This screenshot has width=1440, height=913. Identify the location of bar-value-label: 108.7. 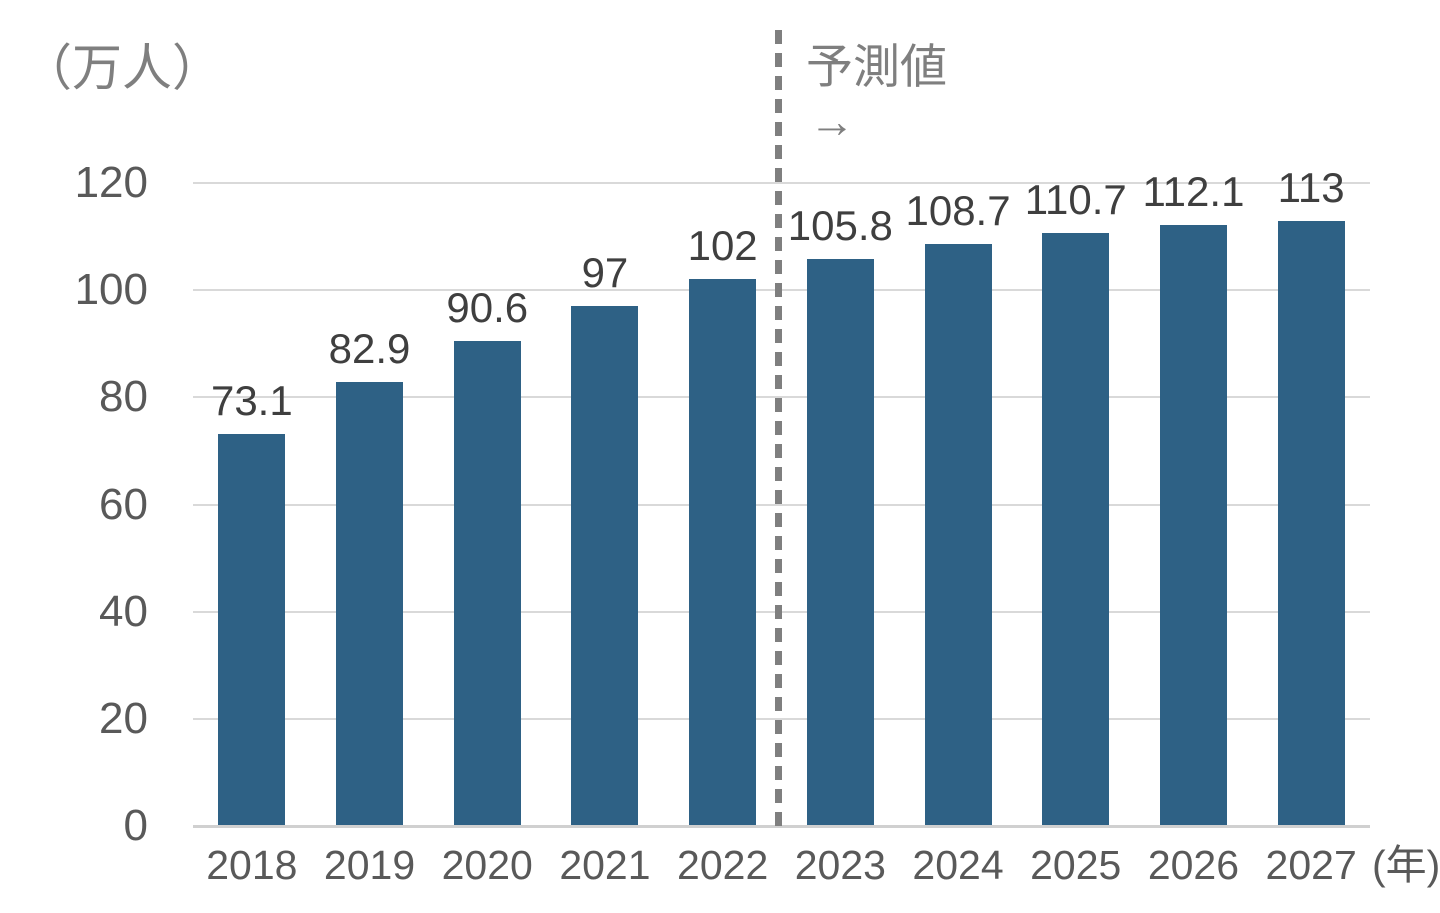
(958, 210).